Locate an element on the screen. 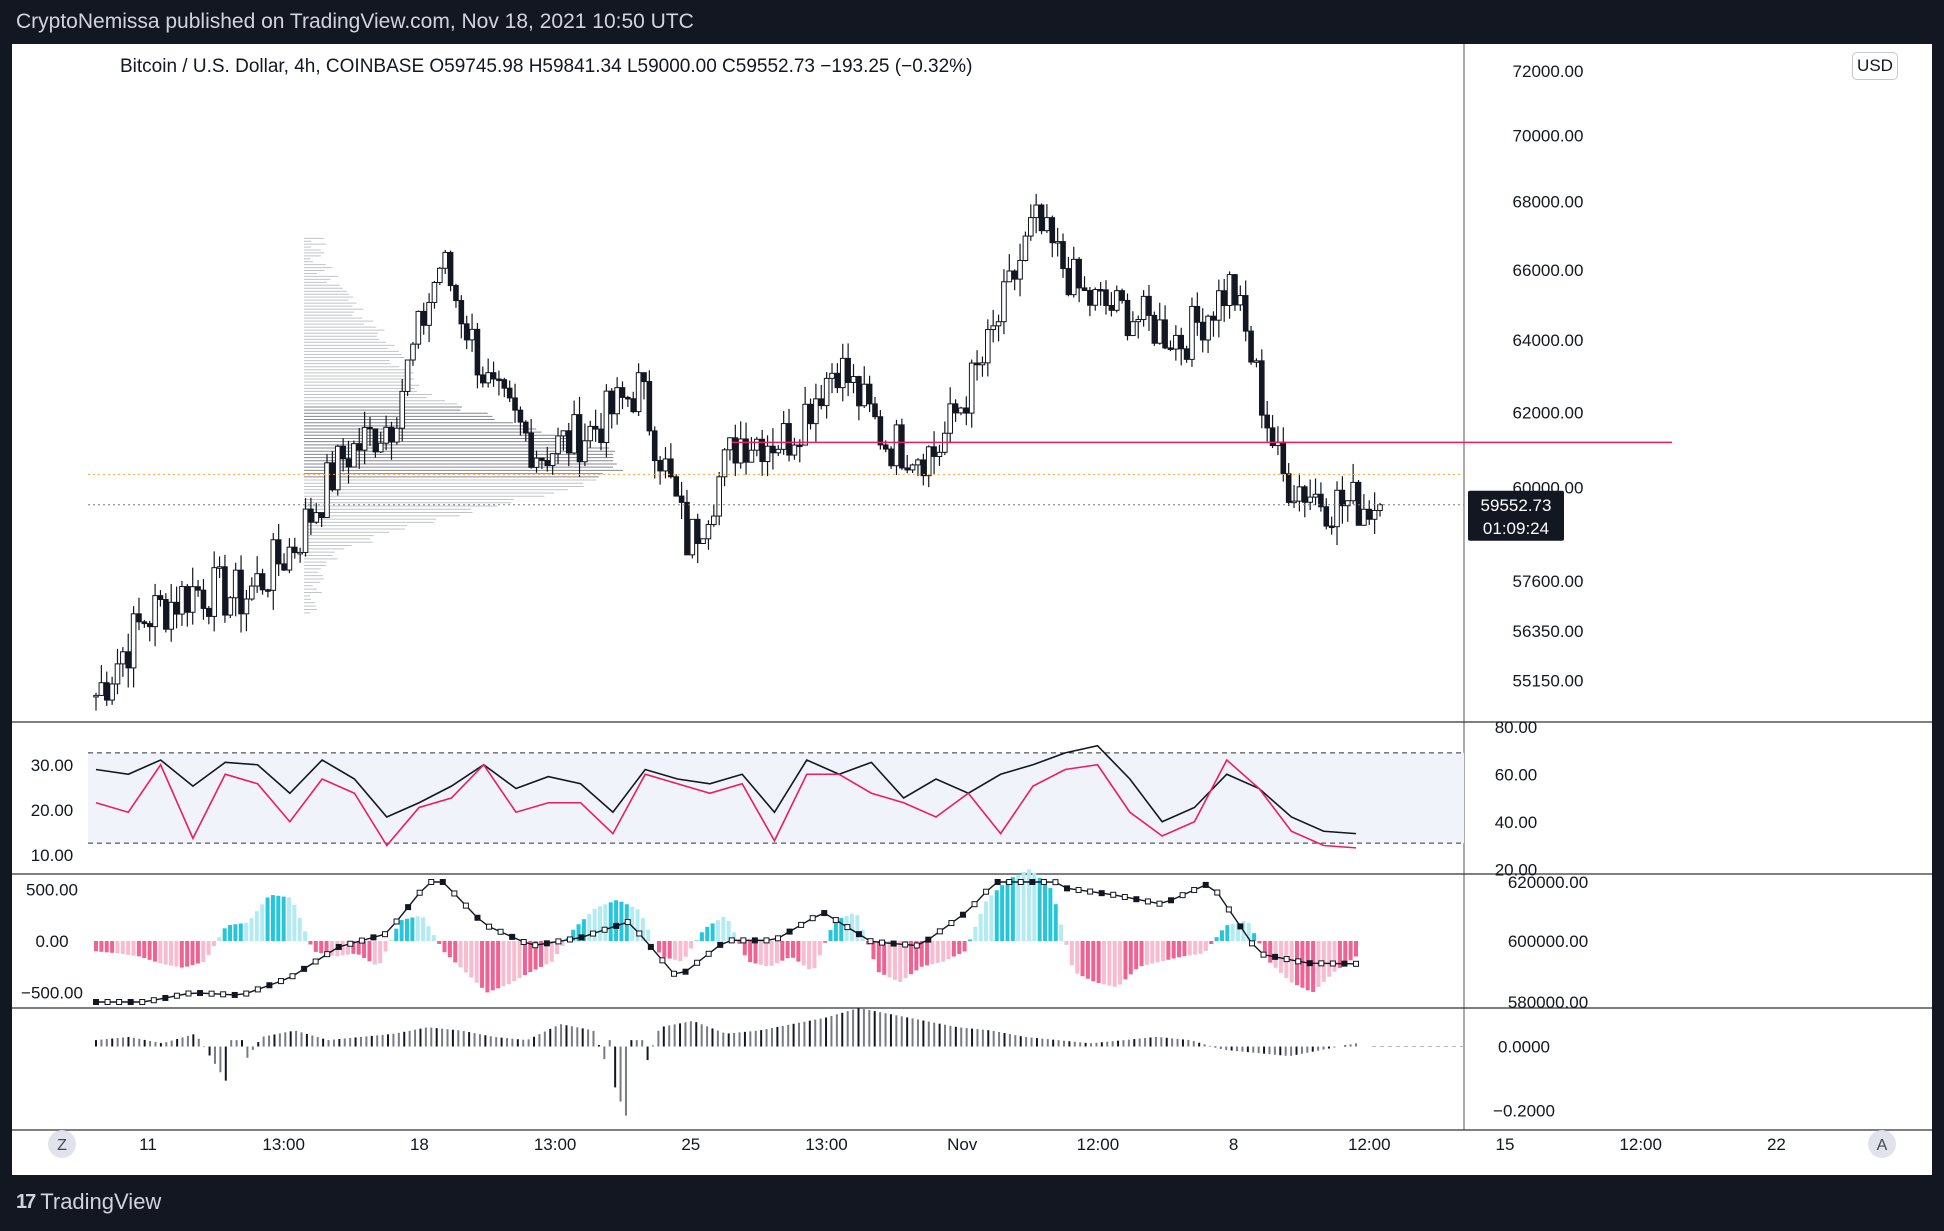 This screenshot has width=1944, height=1231. rsi-pane is located at coordinates (776, 796).